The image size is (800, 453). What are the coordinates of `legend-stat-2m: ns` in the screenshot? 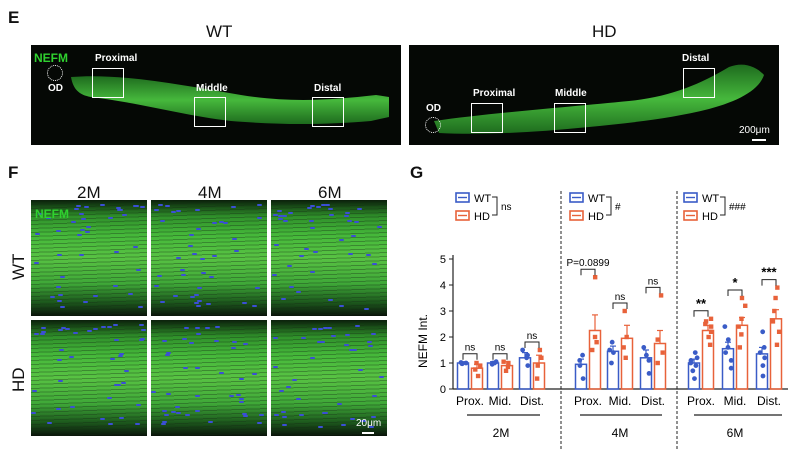 It's located at (506, 207).